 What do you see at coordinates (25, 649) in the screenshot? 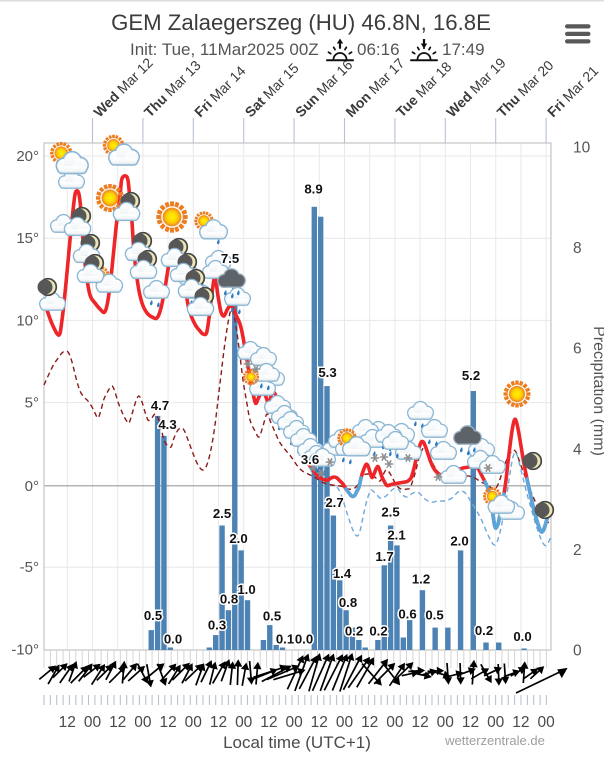
I see `svg-text: -10°` at bounding box center [25, 649].